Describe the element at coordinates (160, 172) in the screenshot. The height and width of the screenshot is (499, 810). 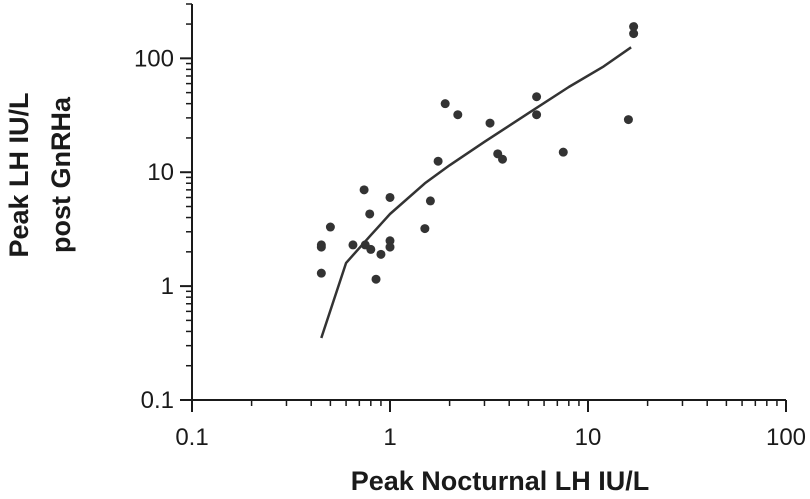
I see `y-tick-label: 10` at that location.